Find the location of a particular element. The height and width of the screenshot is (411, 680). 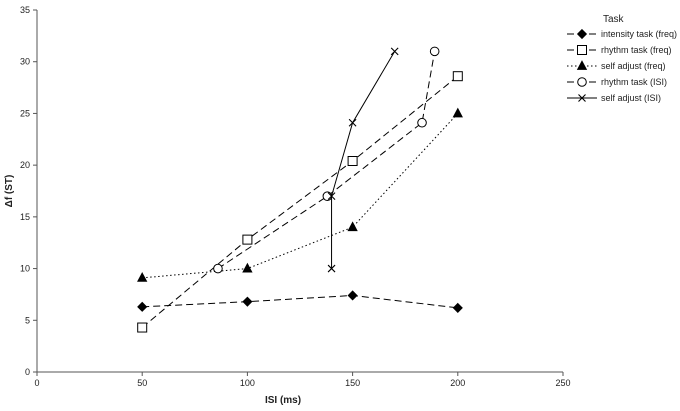

y-tick-label: 30 is located at coordinates (25, 62).